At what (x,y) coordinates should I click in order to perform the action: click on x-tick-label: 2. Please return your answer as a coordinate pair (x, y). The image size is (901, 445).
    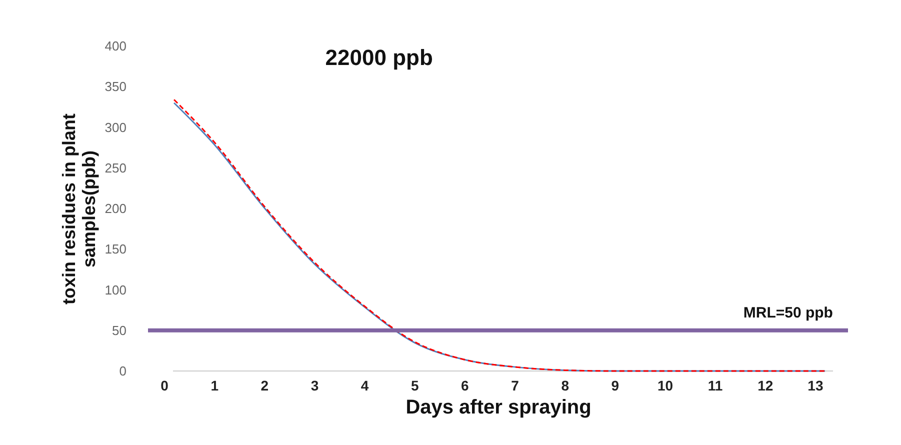
    Looking at the image, I should click on (264, 386).